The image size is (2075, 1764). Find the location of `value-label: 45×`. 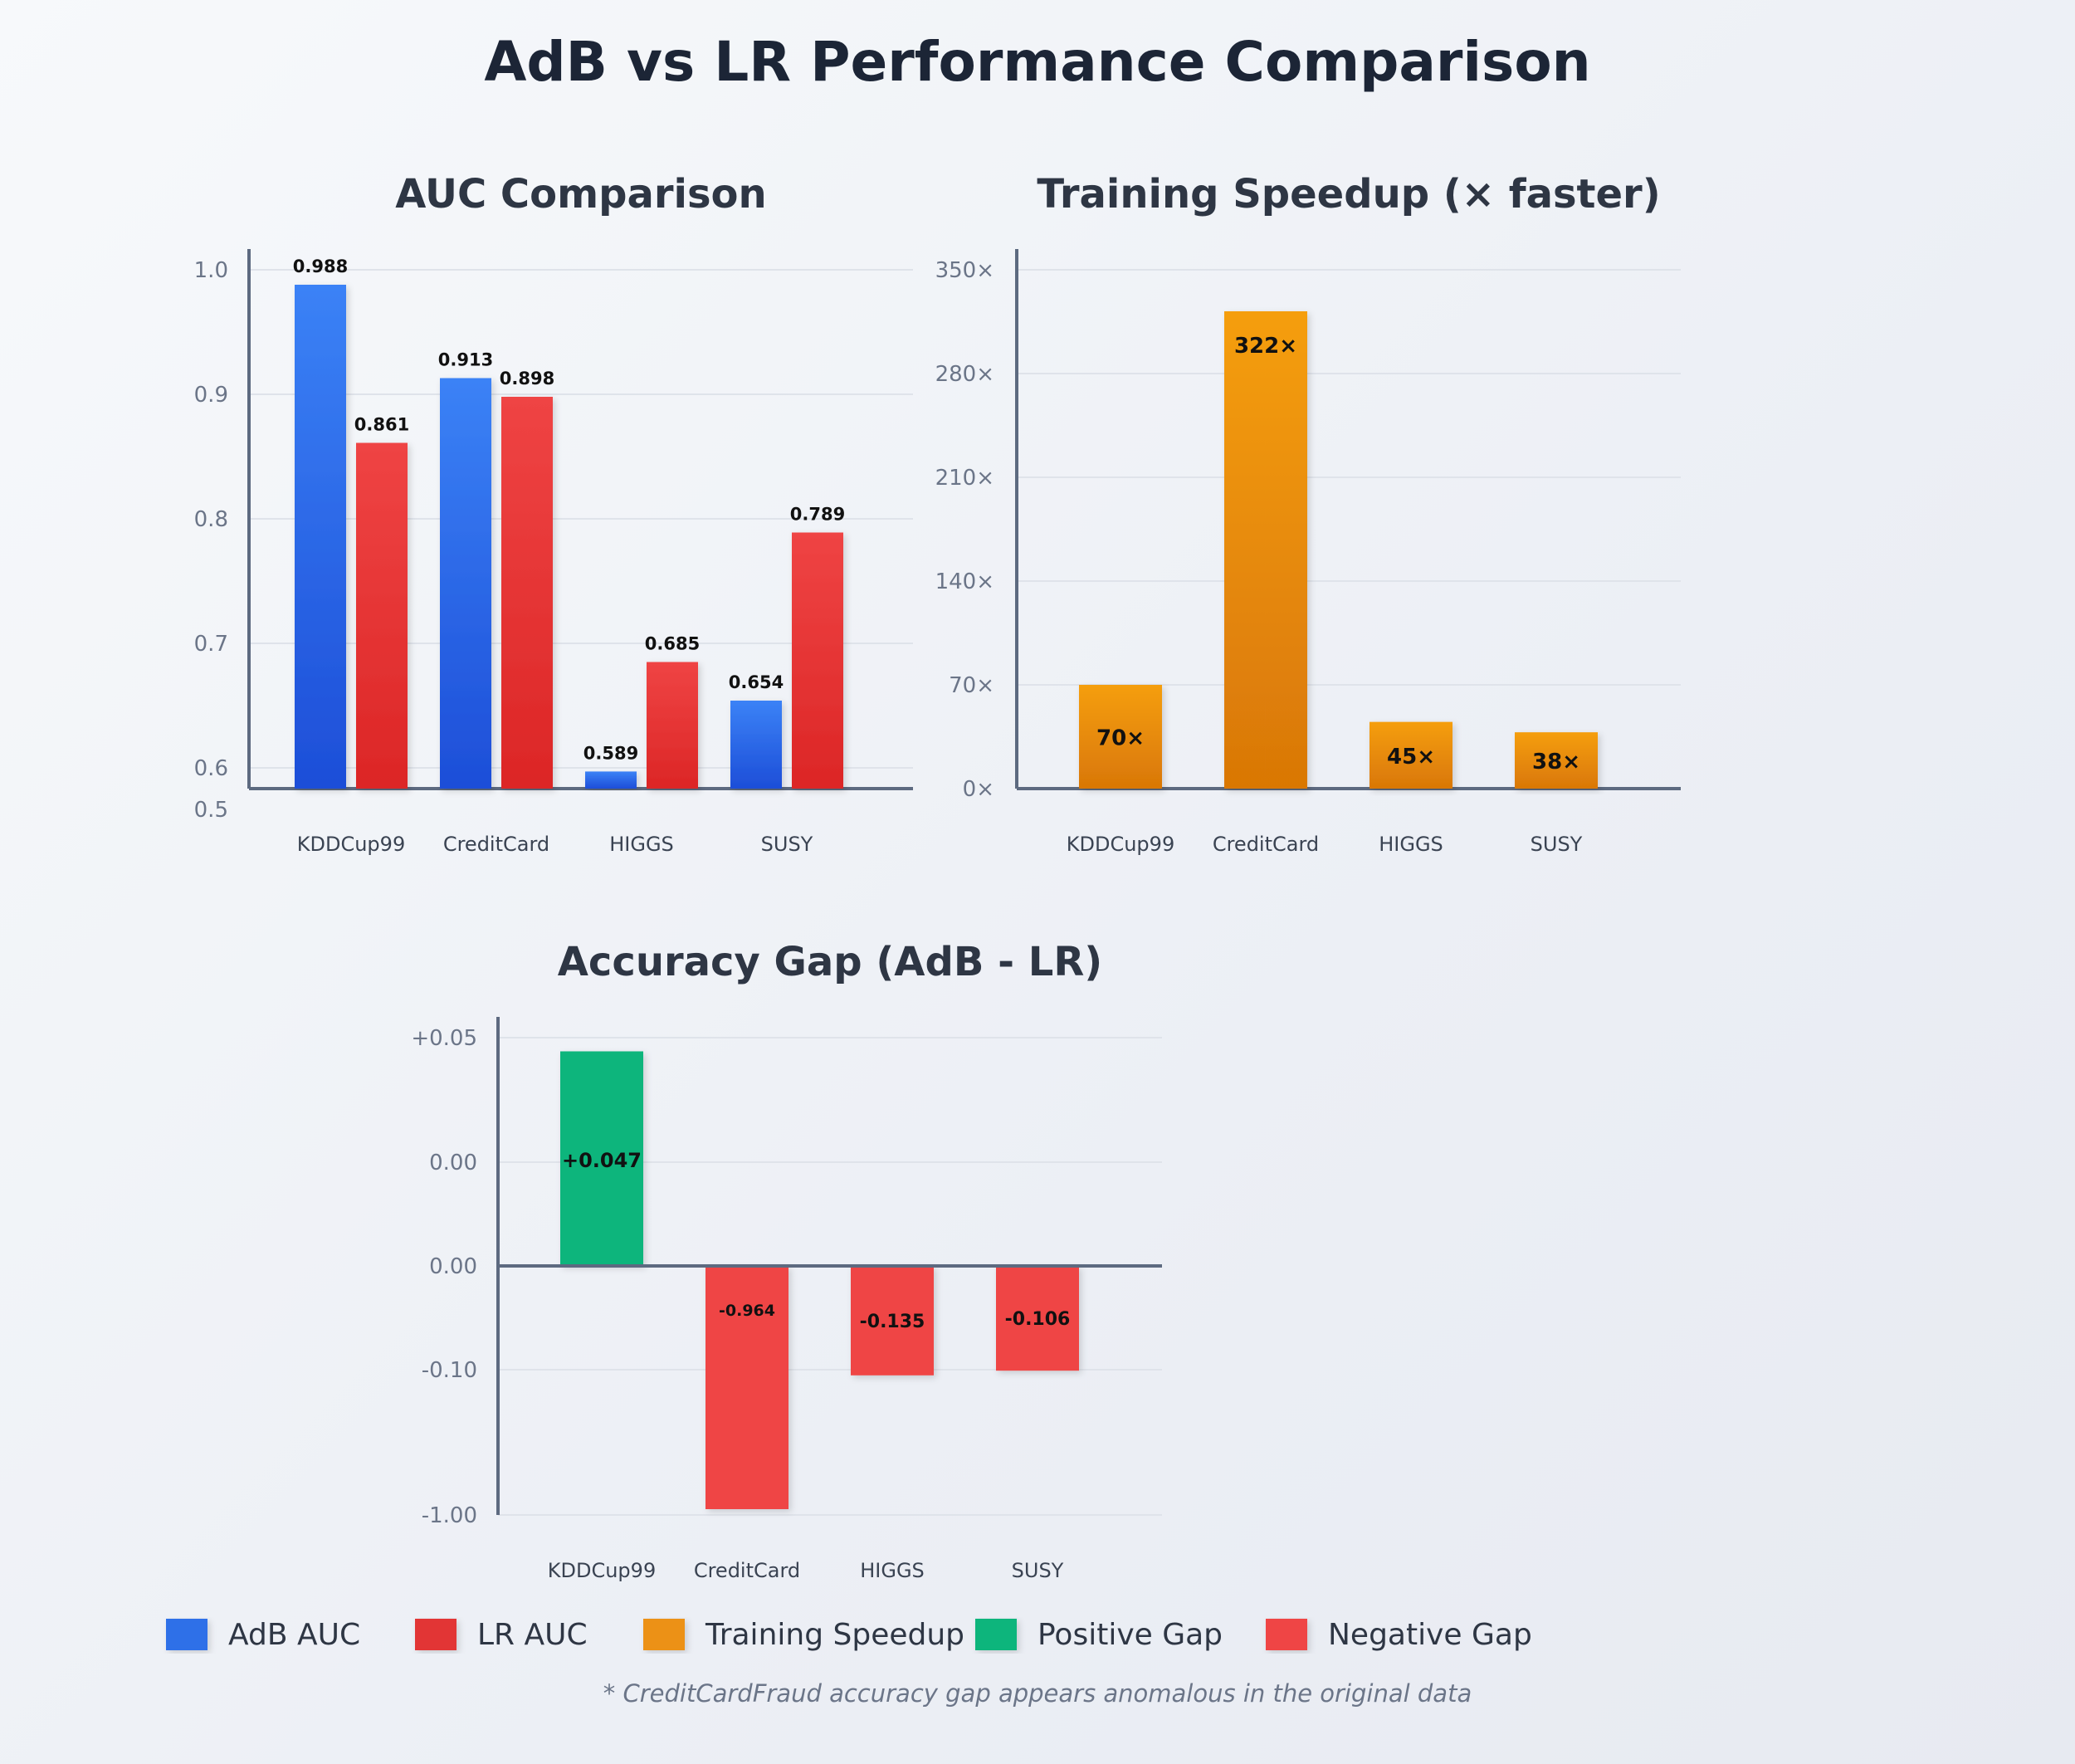

value-label: 45× is located at coordinates (1411, 757).